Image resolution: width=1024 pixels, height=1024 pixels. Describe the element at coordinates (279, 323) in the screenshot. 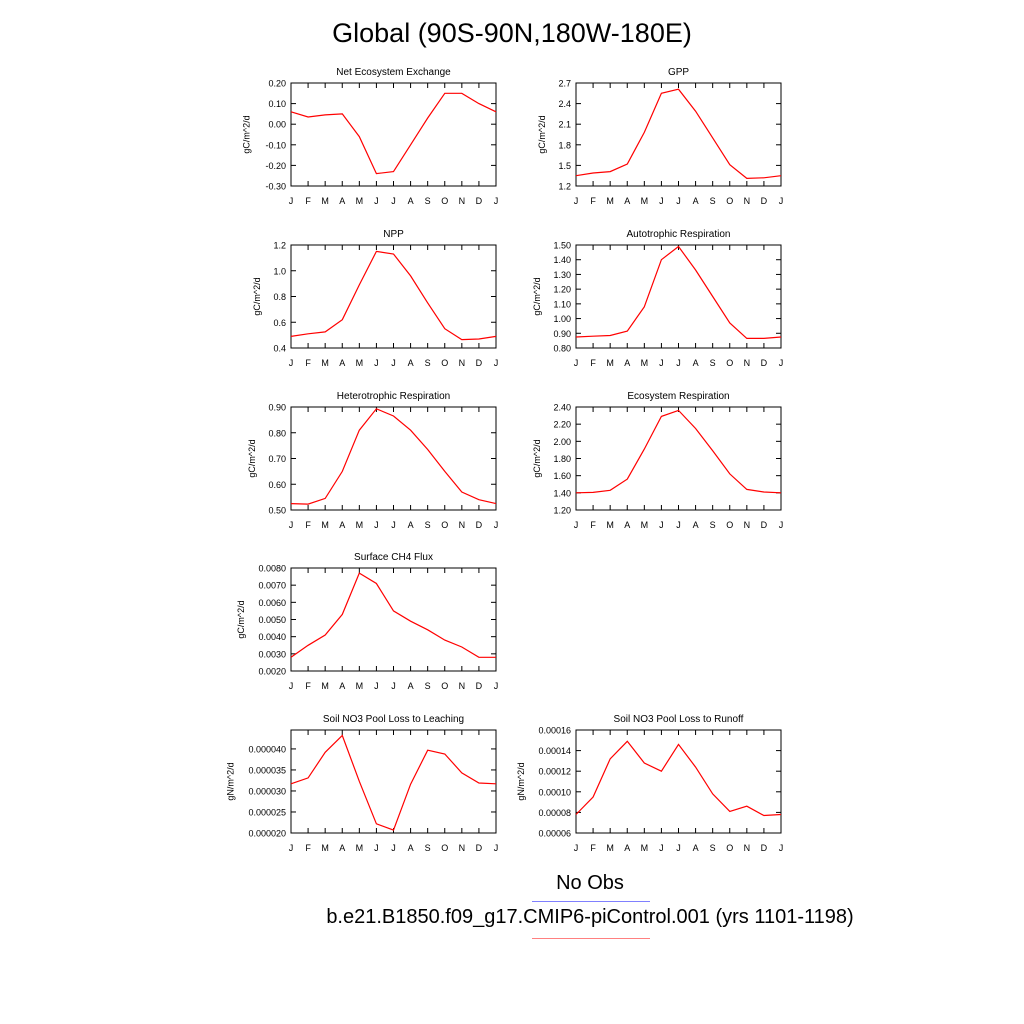

I see `y-tick-label: 0.6` at that location.